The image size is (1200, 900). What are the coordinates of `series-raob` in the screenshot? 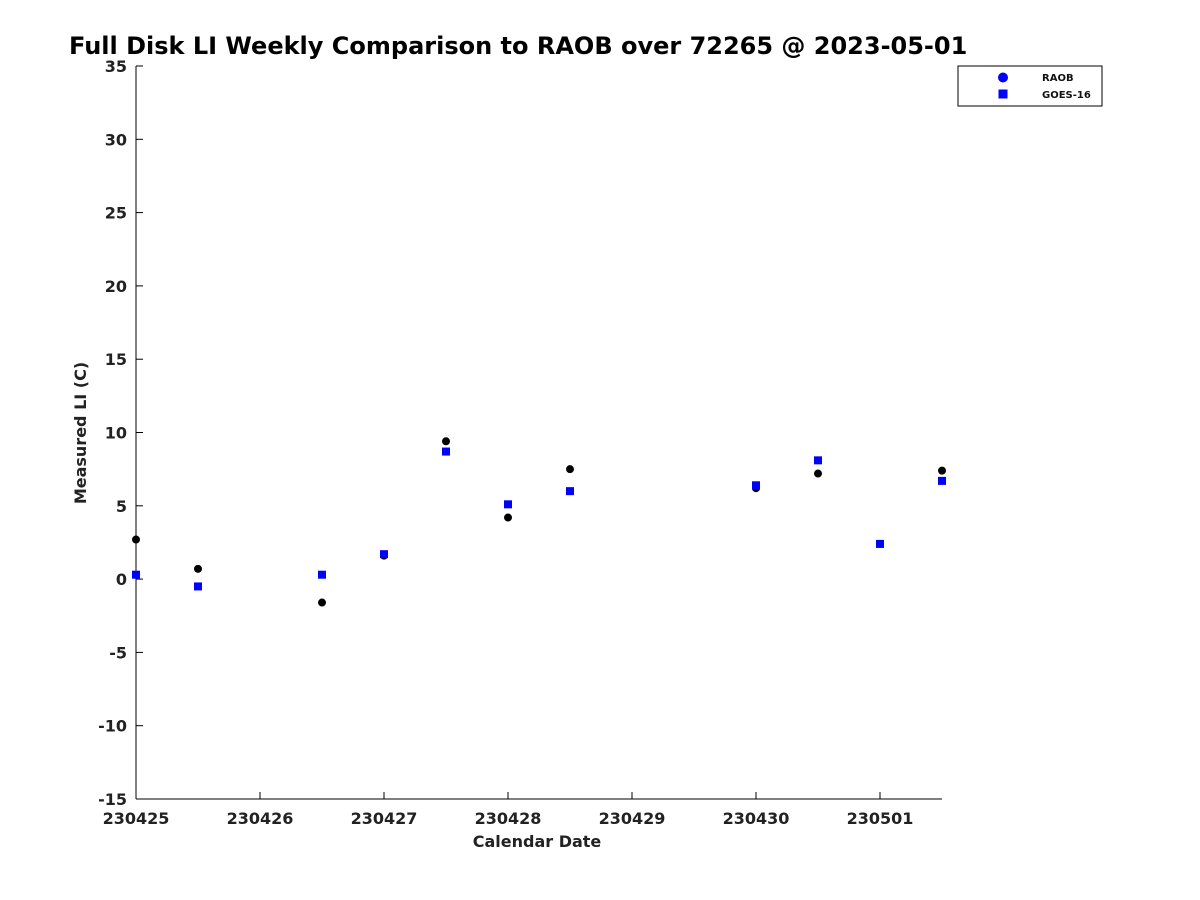 It's located at (539, 522).